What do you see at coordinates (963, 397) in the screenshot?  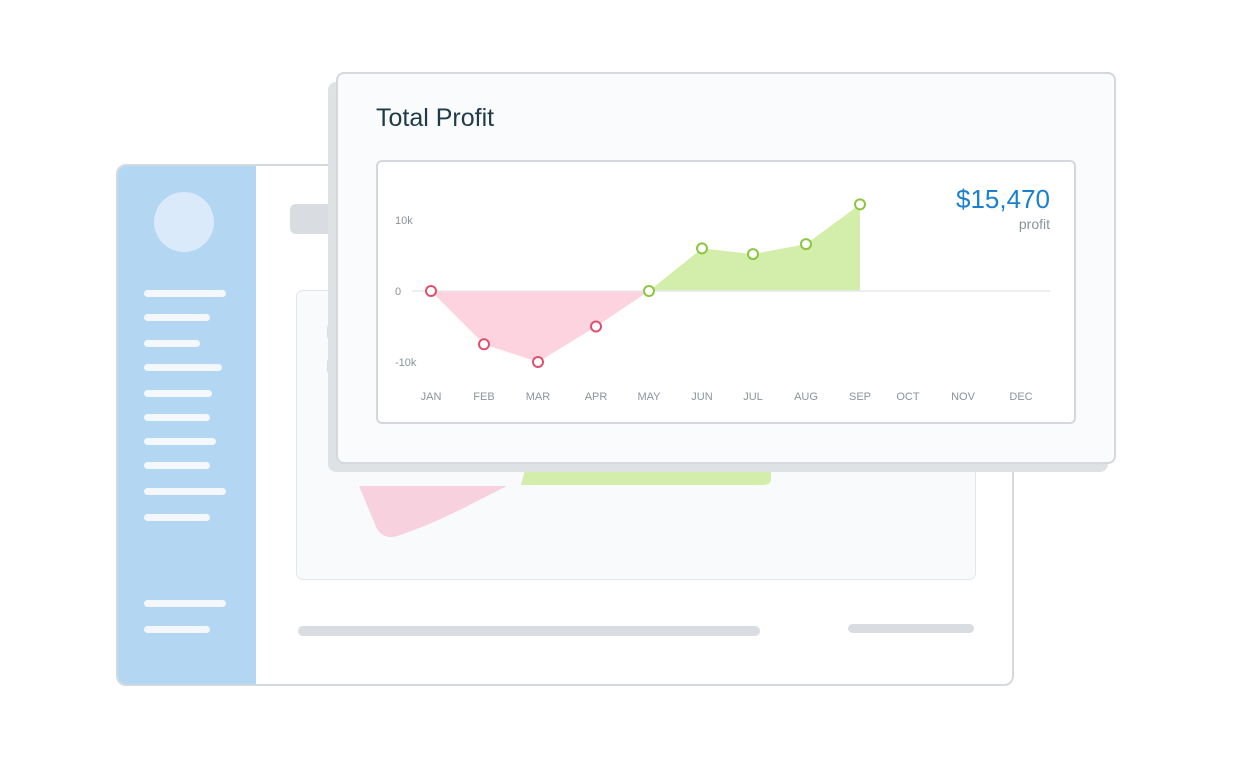 I see `x-tick-label: NOV` at bounding box center [963, 397].